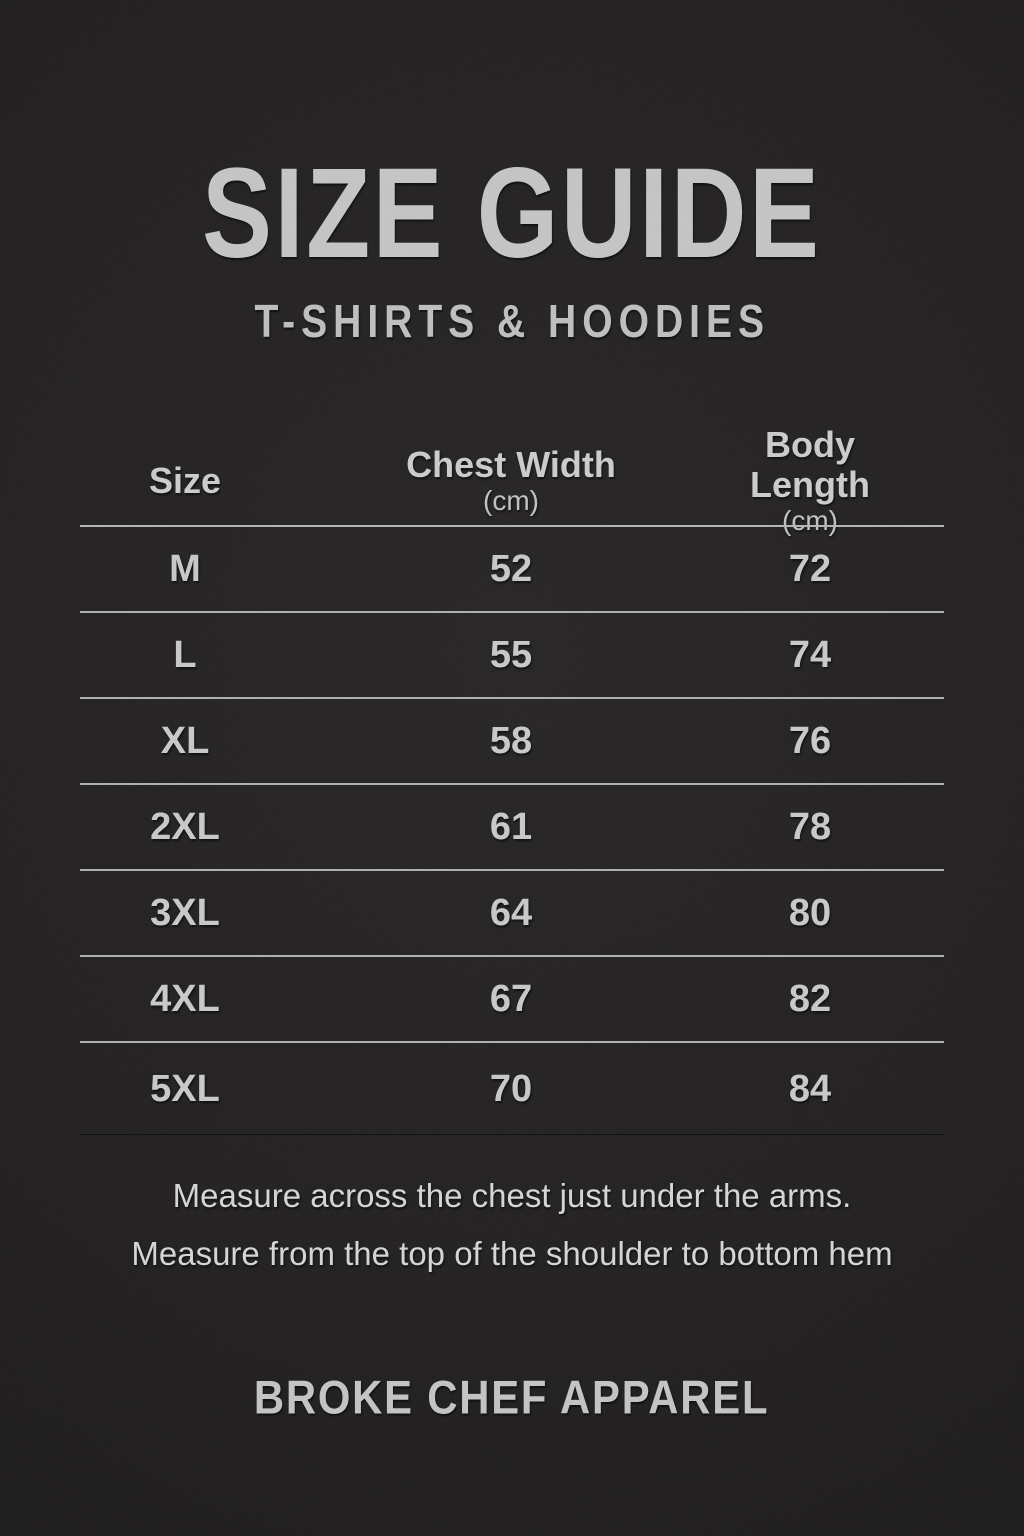 The height and width of the screenshot is (1536, 1024). What do you see at coordinates (185, 1088) in the screenshot?
I see `size-cell: 5XL` at bounding box center [185, 1088].